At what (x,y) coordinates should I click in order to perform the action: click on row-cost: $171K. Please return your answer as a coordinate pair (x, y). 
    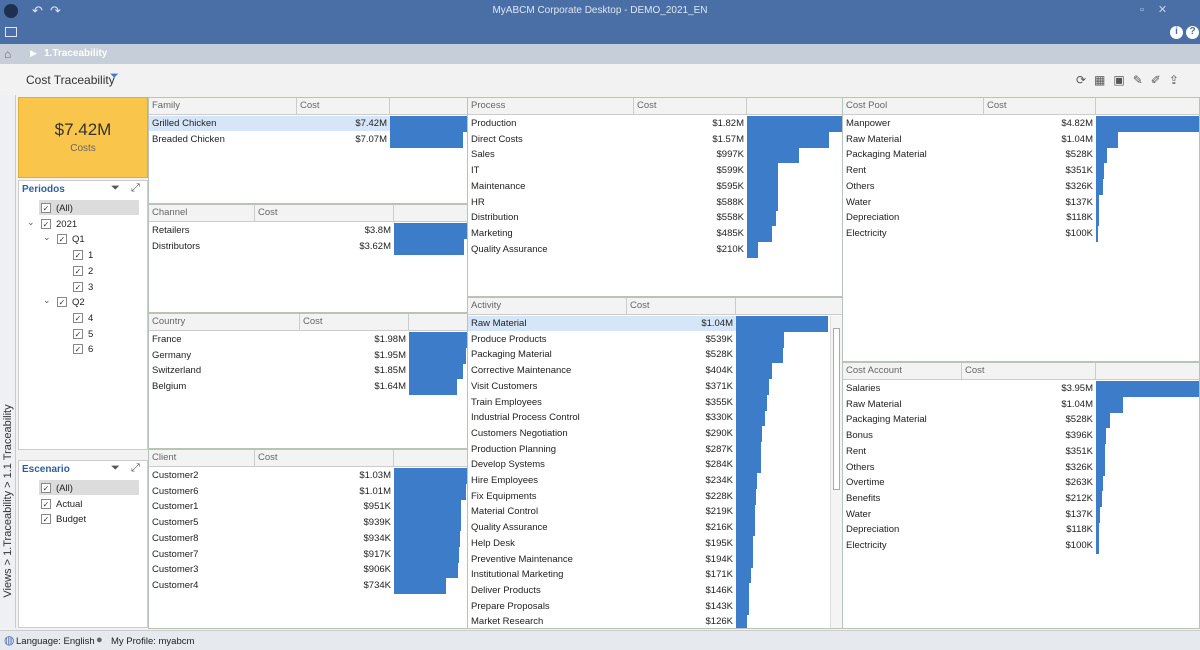
    Looking at the image, I should click on (719, 575).